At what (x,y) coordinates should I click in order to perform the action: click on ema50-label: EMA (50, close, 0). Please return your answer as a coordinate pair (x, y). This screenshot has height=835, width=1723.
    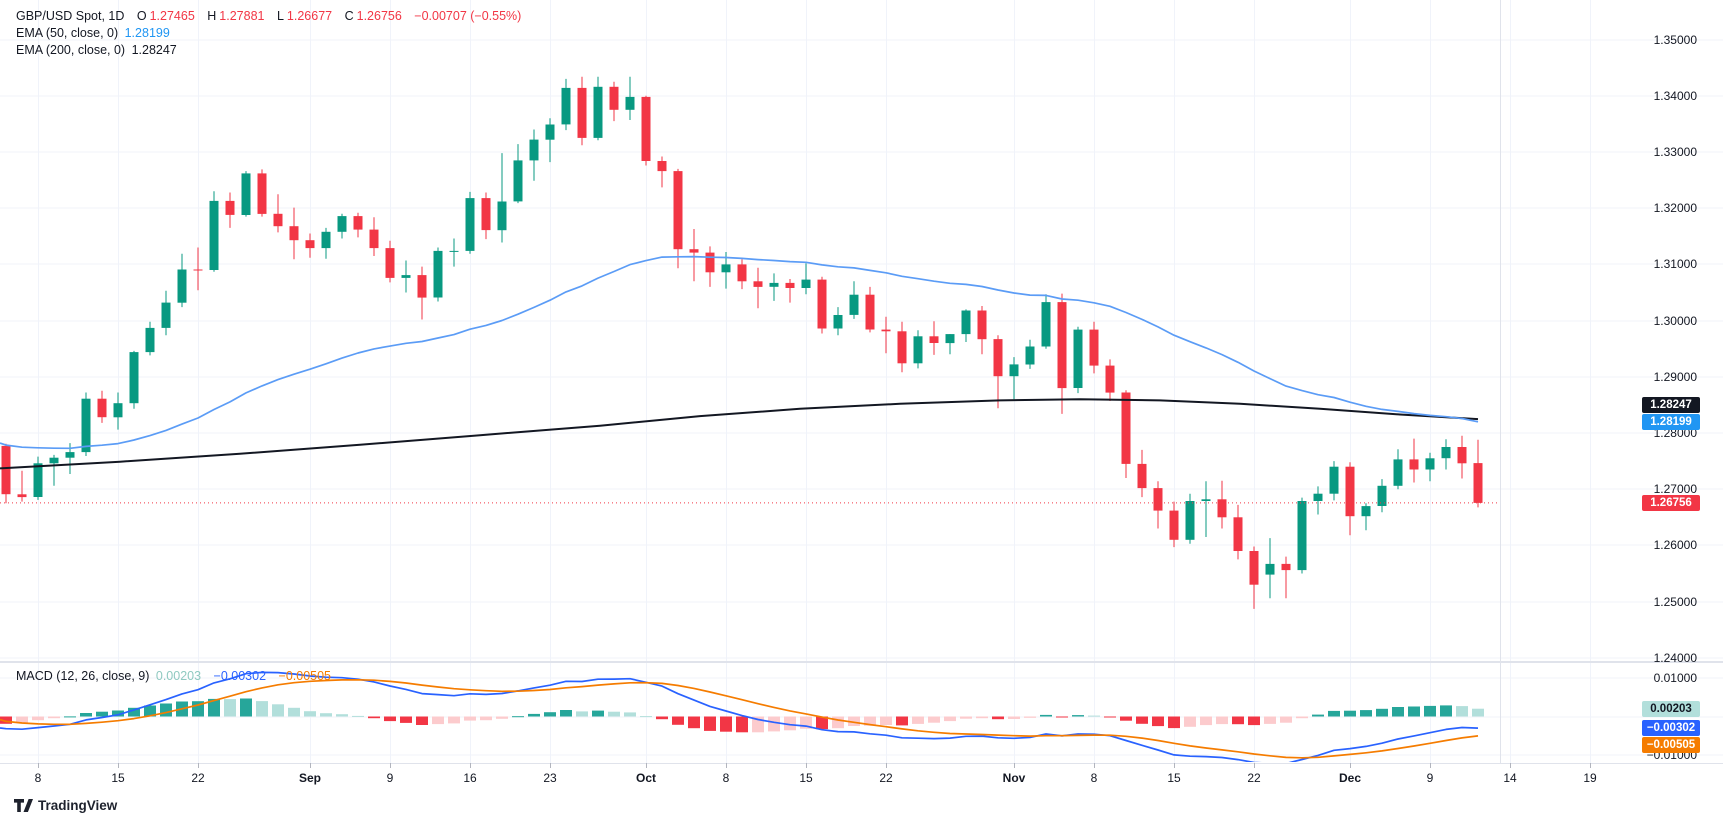
    Looking at the image, I should click on (67, 33).